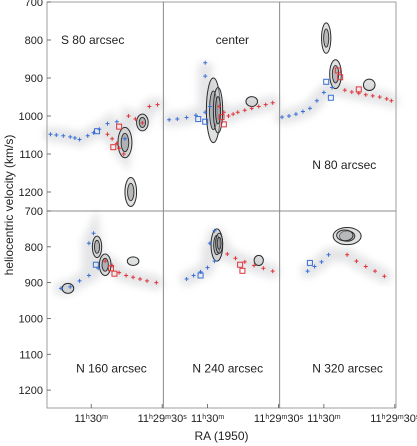 This screenshot has width=417, height=446. I want to click on panel-label: N 320 arcsec, so click(347, 369).